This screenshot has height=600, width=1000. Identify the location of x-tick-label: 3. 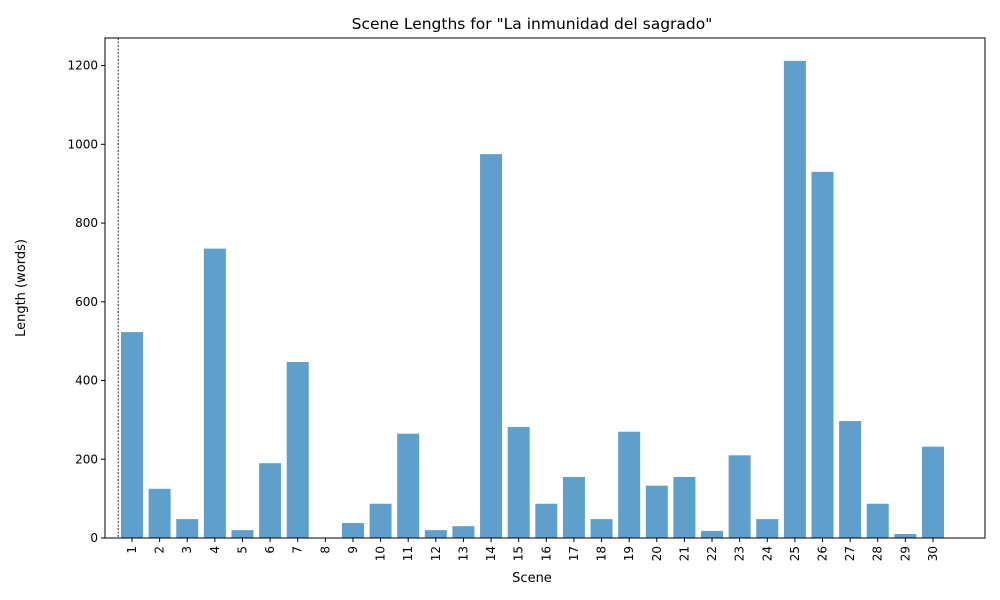
(187, 550).